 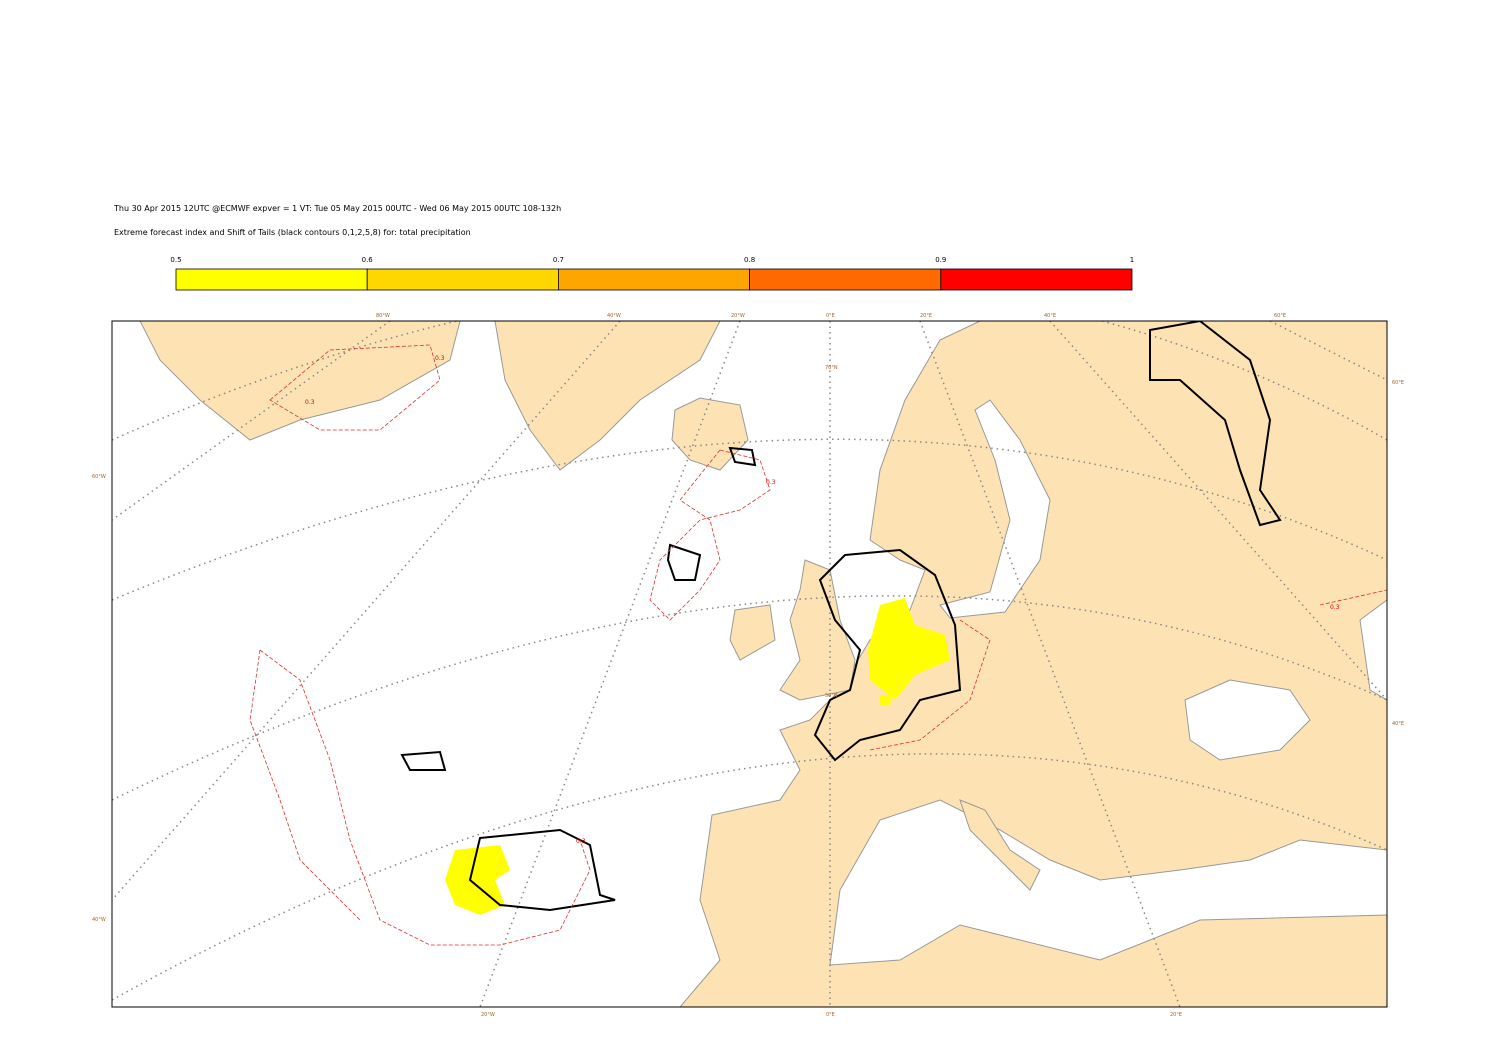 What do you see at coordinates (831, 696) in the screenshot?
I see `geo-label: 50°N` at bounding box center [831, 696].